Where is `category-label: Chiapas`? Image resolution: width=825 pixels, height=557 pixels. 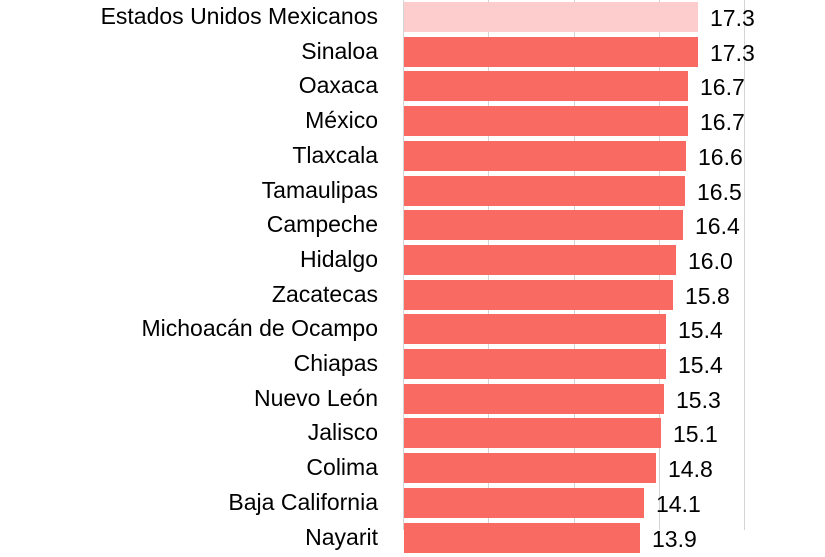
category-label: Chiapas is located at coordinates (335, 363).